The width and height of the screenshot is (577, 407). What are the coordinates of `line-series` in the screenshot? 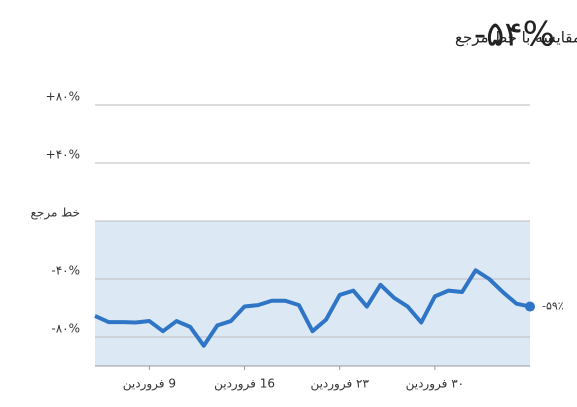 It's located at (312, 308).